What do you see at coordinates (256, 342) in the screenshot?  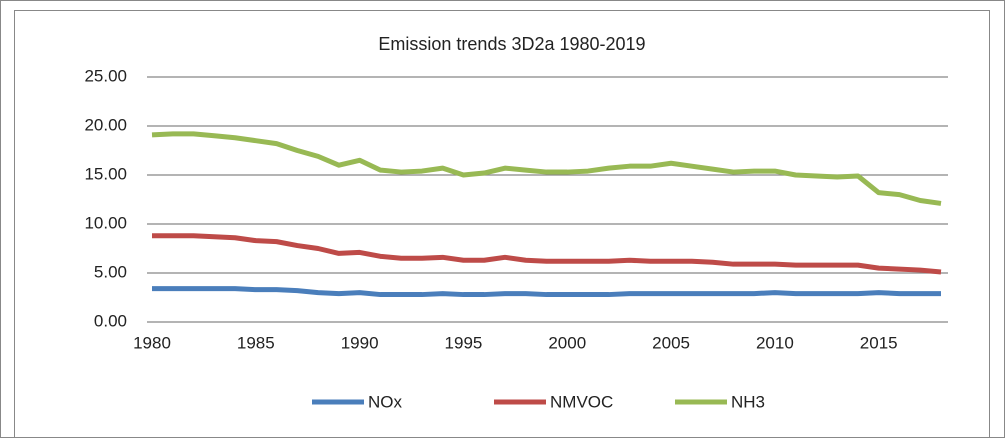 I see `x-tick-label: 1985` at bounding box center [256, 342].